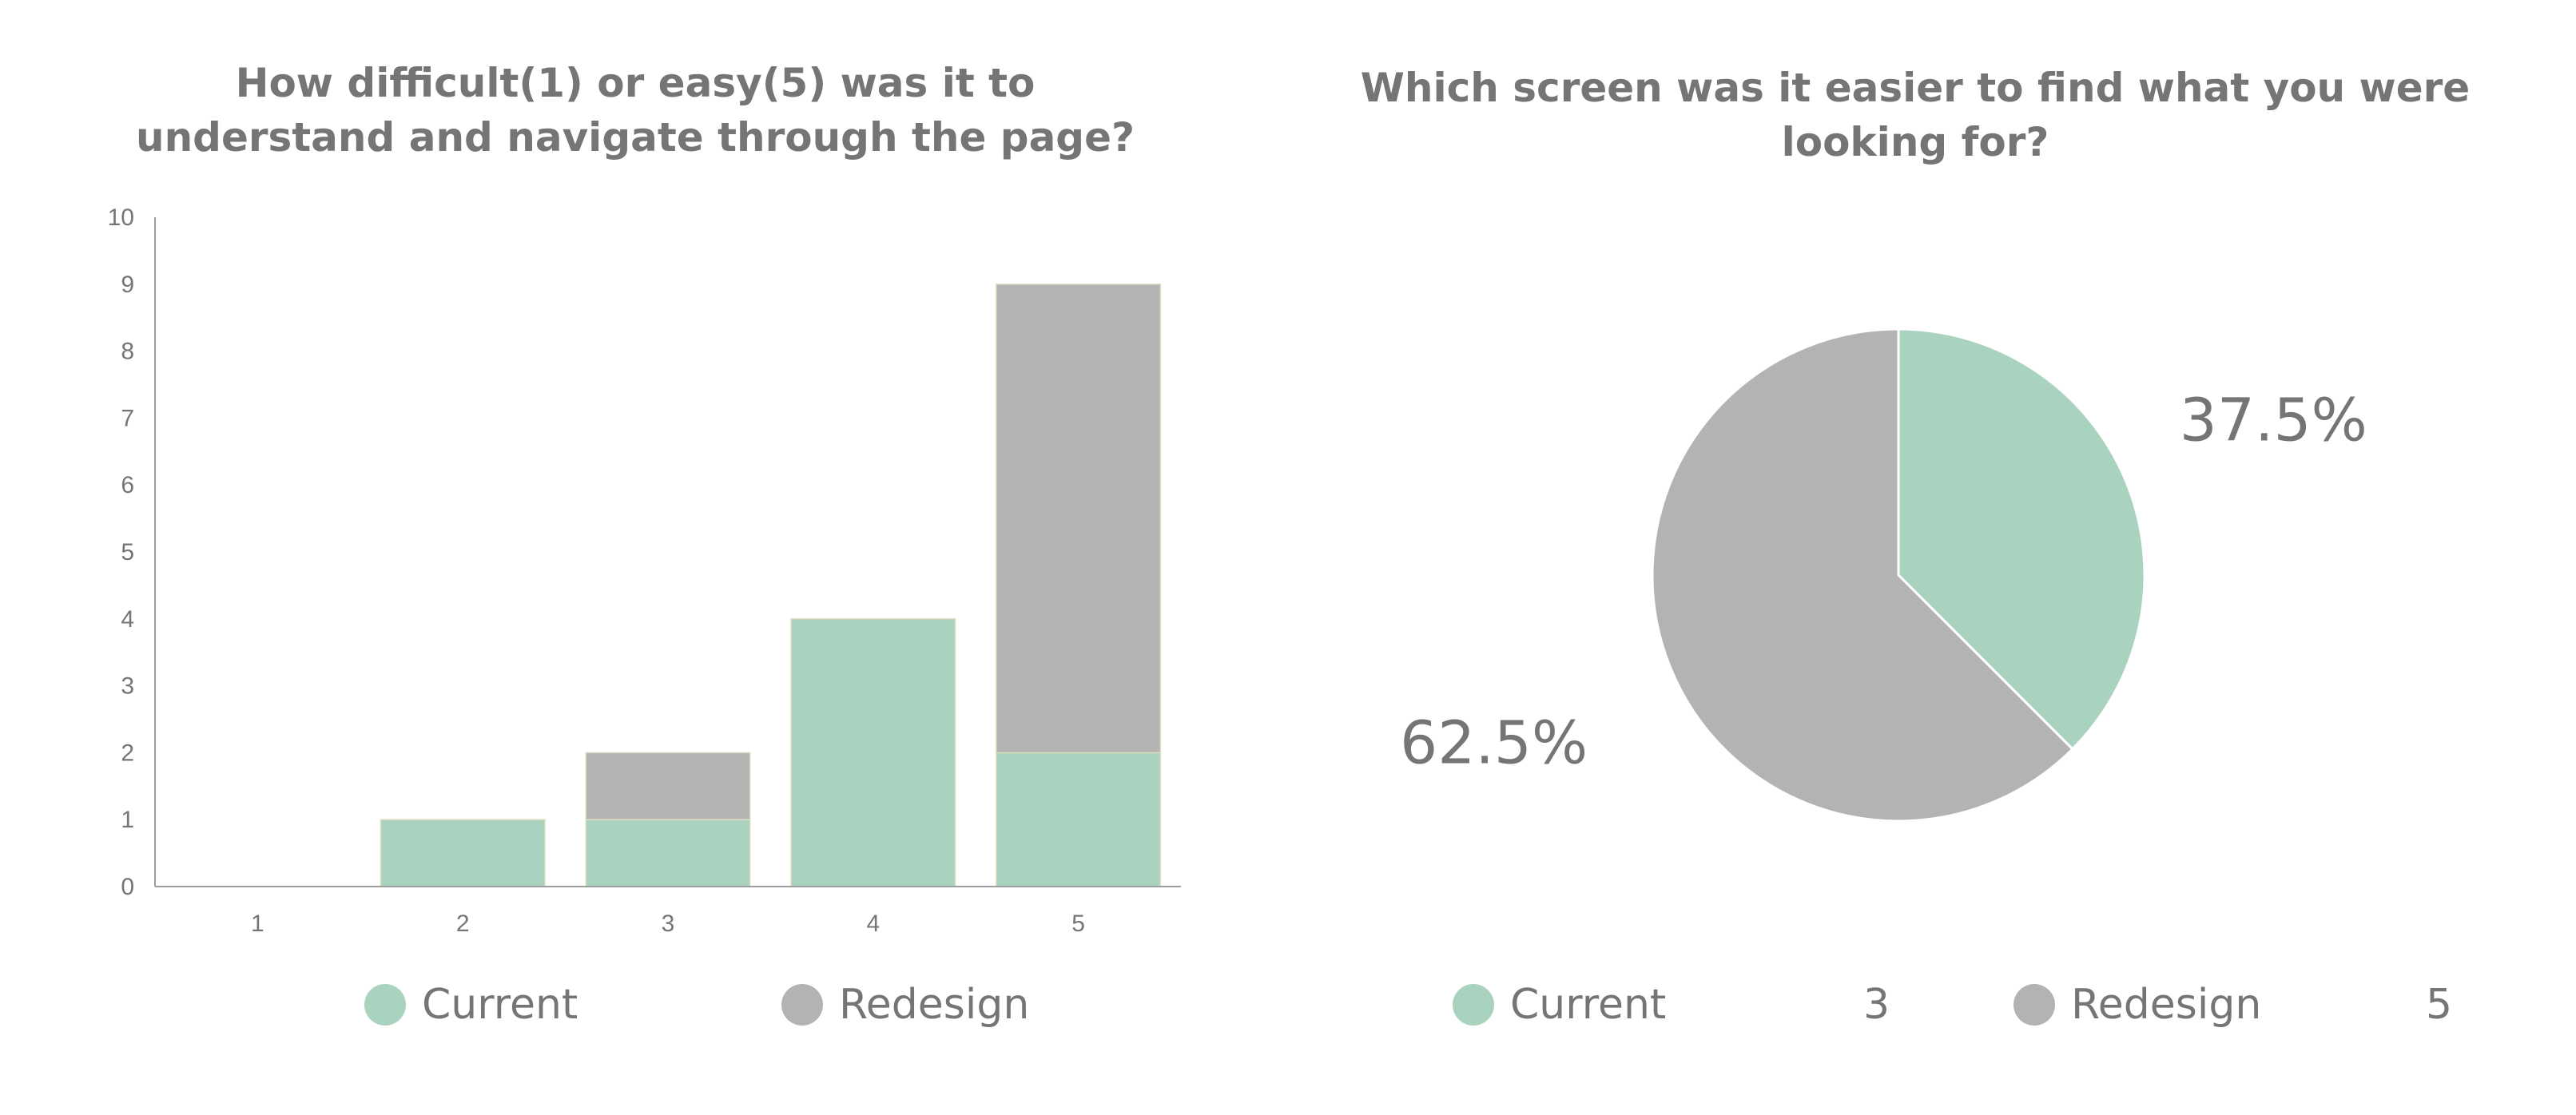 This screenshot has width=2576, height=1115. I want to click on pie-legend-item-redesign: Redesign, so click(2137, 1005).